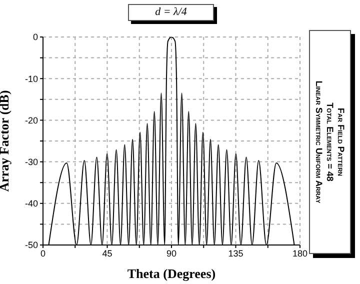 This screenshot has width=360, height=284. I want to click on x-tick-label: 45, so click(107, 253).